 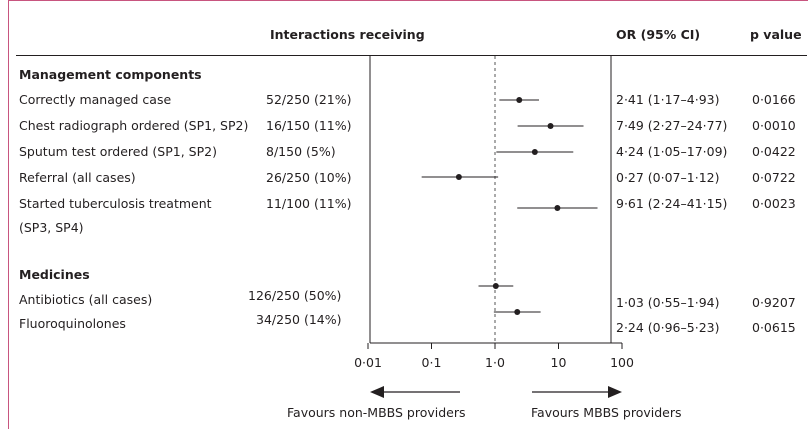 What do you see at coordinates (432, 362) in the screenshot?
I see `x-tick-label: 0·1` at bounding box center [432, 362].